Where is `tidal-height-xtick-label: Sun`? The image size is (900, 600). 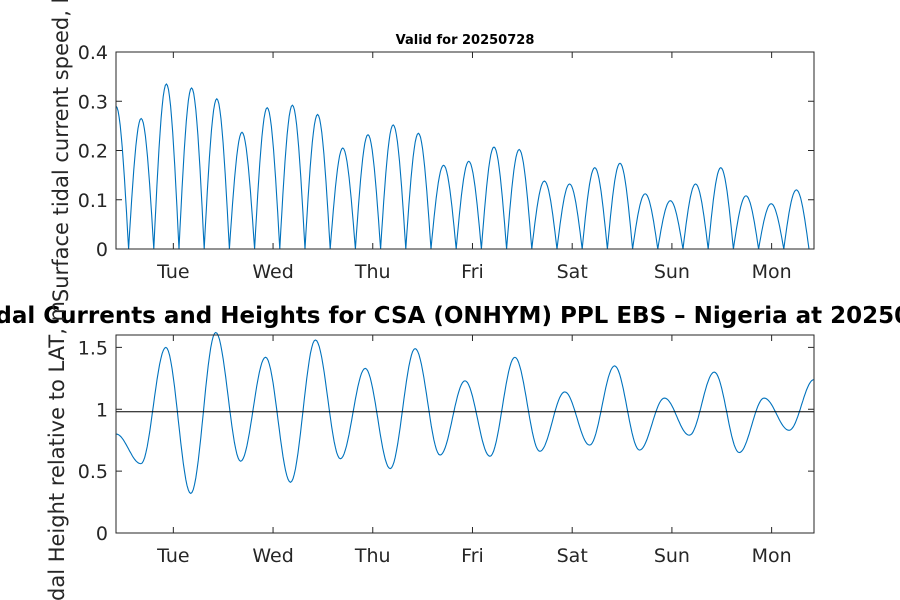
tidal-height-xtick-label: Sun is located at coordinates (672, 556).